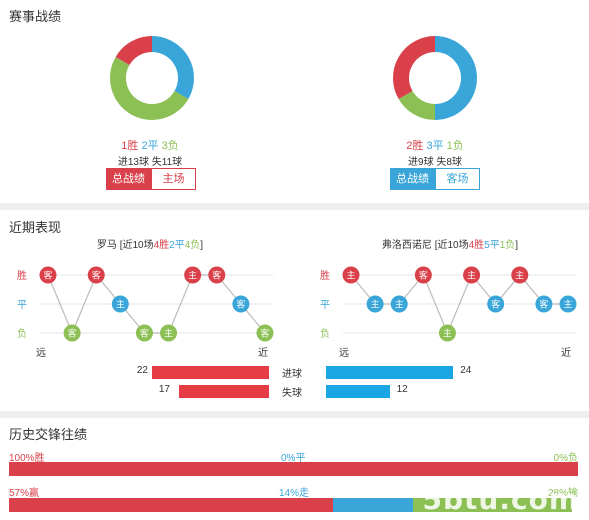  I want to click on left-team-name: 罗马, so click(106, 245).